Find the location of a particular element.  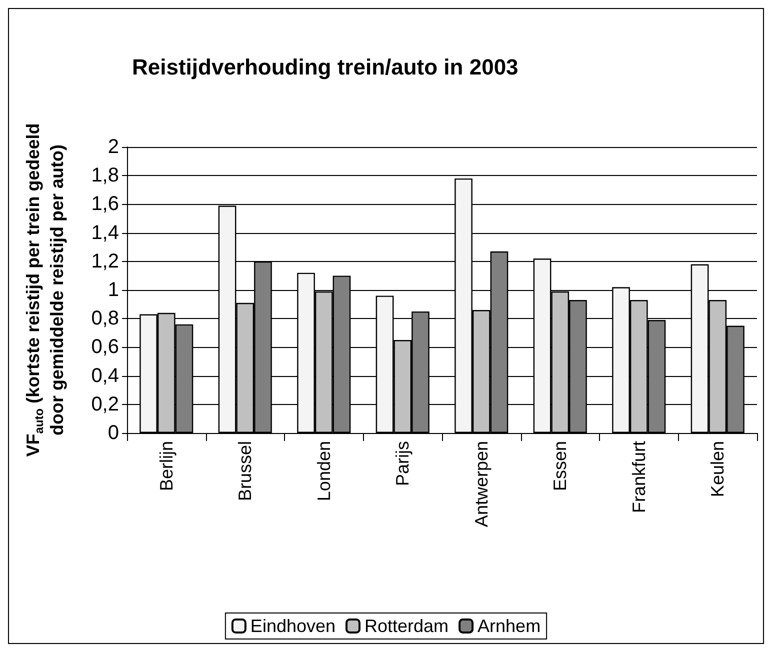

y-tick-label: 0,4 is located at coordinates (105, 375).